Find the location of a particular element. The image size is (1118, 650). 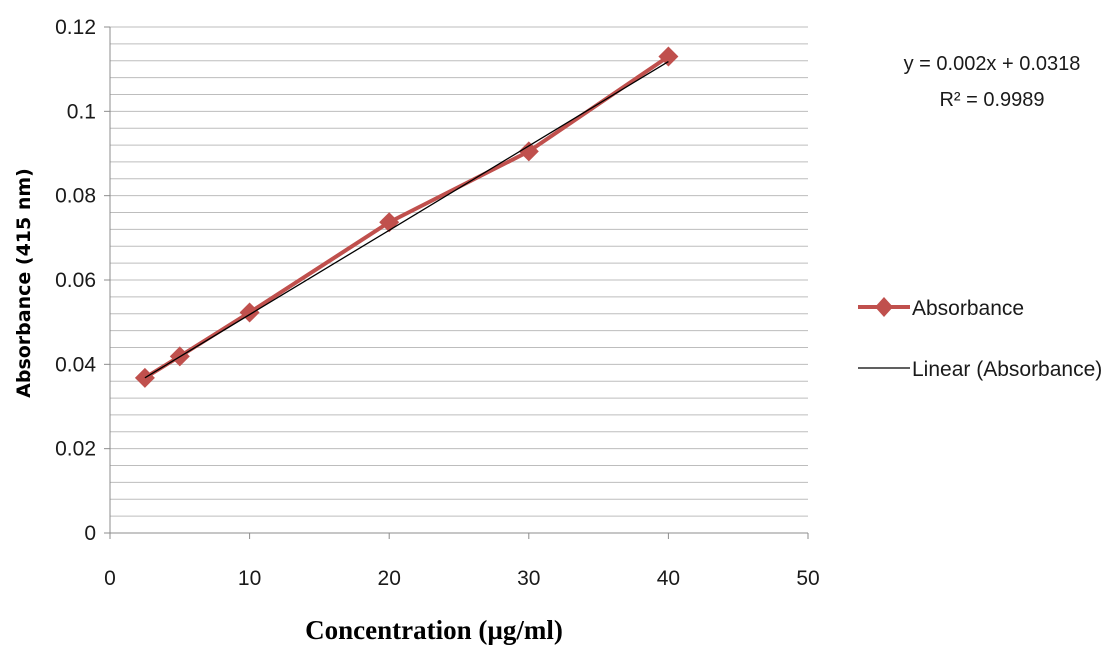

legend-label-absorbance: Absorbance is located at coordinates (968, 308).